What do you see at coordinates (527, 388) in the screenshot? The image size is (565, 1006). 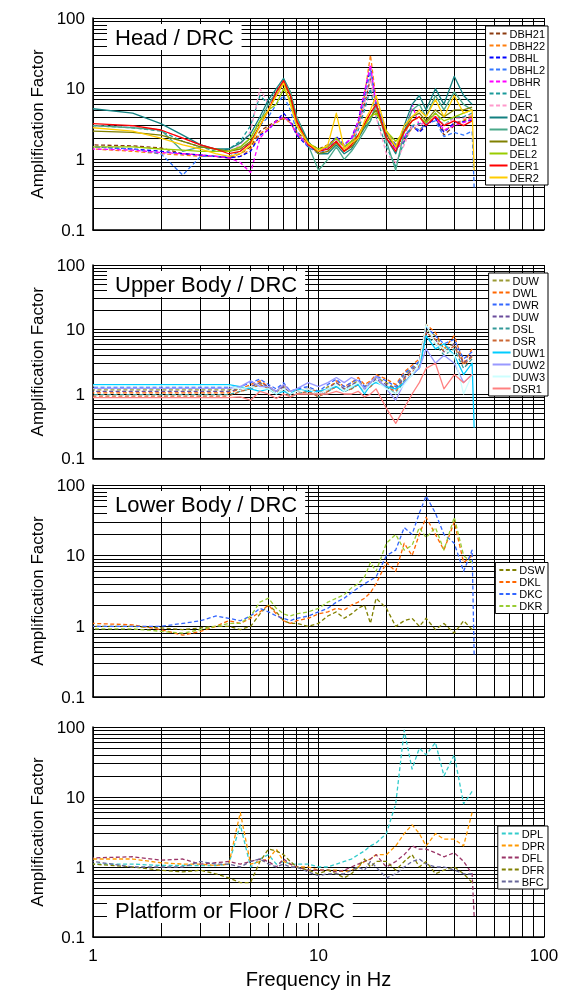 I see `legend-label: DSR1` at bounding box center [527, 388].